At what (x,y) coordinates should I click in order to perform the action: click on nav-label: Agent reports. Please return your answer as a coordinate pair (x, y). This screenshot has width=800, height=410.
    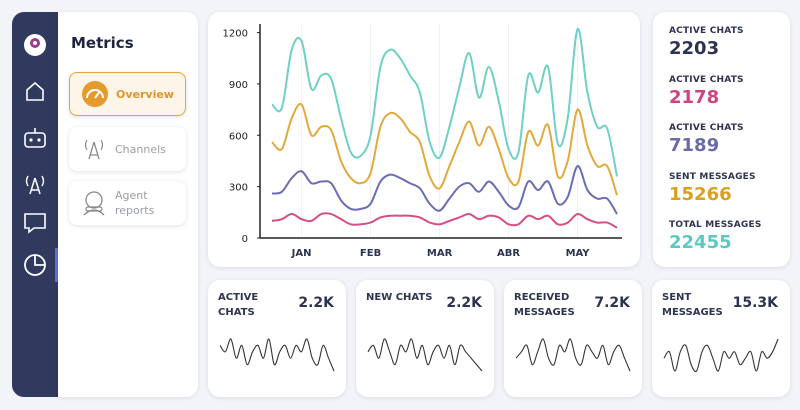
    Looking at the image, I should click on (135, 203).